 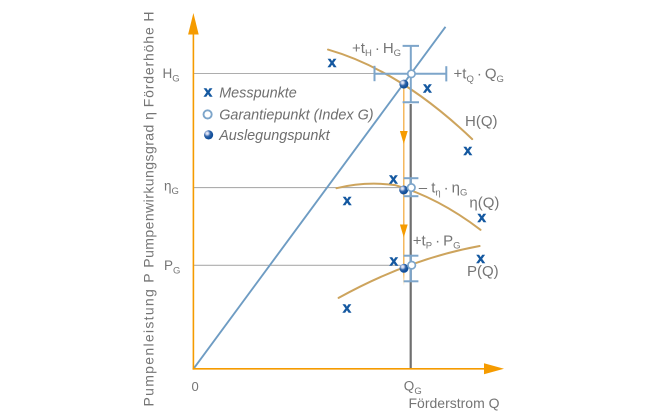 I want to click on svg-text: HG, so click(x=171, y=75).